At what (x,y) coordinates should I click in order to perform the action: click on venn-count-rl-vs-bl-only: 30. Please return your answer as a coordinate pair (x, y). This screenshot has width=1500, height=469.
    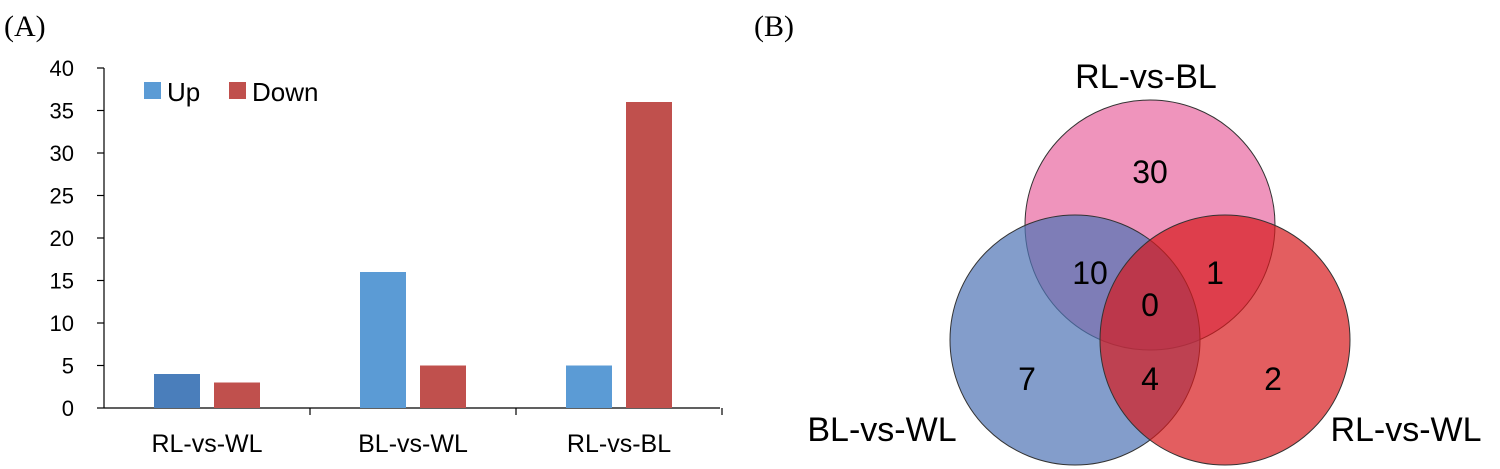
    Looking at the image, I should click on (1150, 172).